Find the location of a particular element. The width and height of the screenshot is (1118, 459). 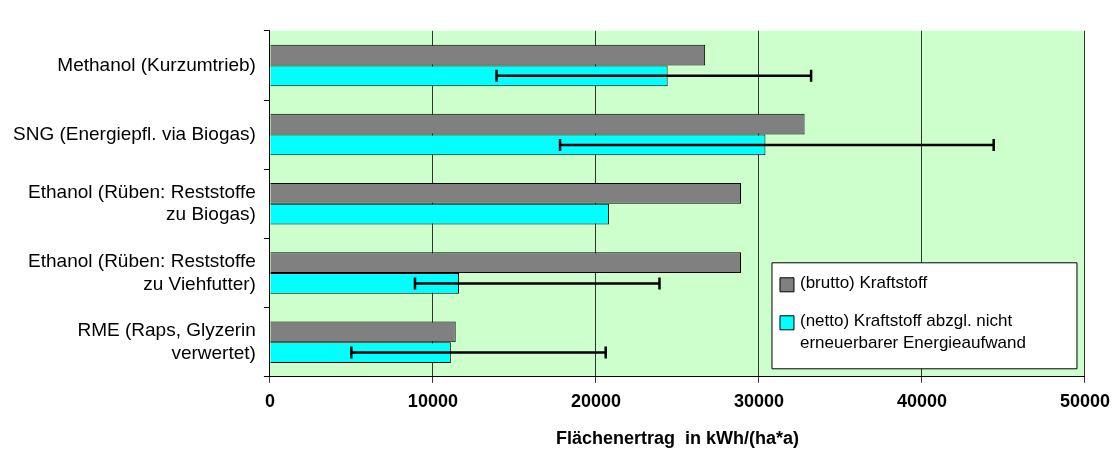

x-tick-label: 0 is located at coordinates (269, 400).